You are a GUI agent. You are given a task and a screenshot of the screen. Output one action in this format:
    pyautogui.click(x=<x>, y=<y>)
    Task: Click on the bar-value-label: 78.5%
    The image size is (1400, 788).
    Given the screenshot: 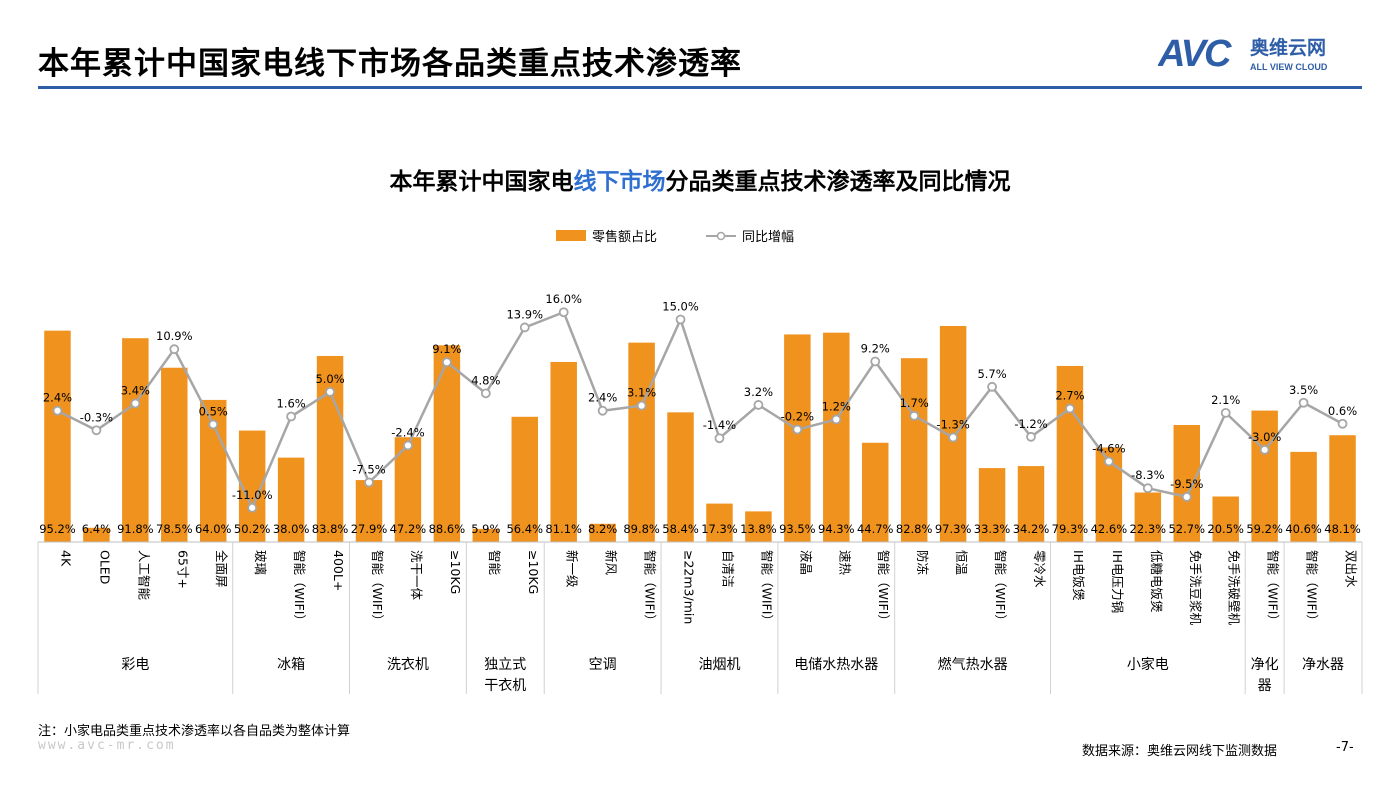 What is the action you would take?
    pyautogui.click(x=174, y=529)
    